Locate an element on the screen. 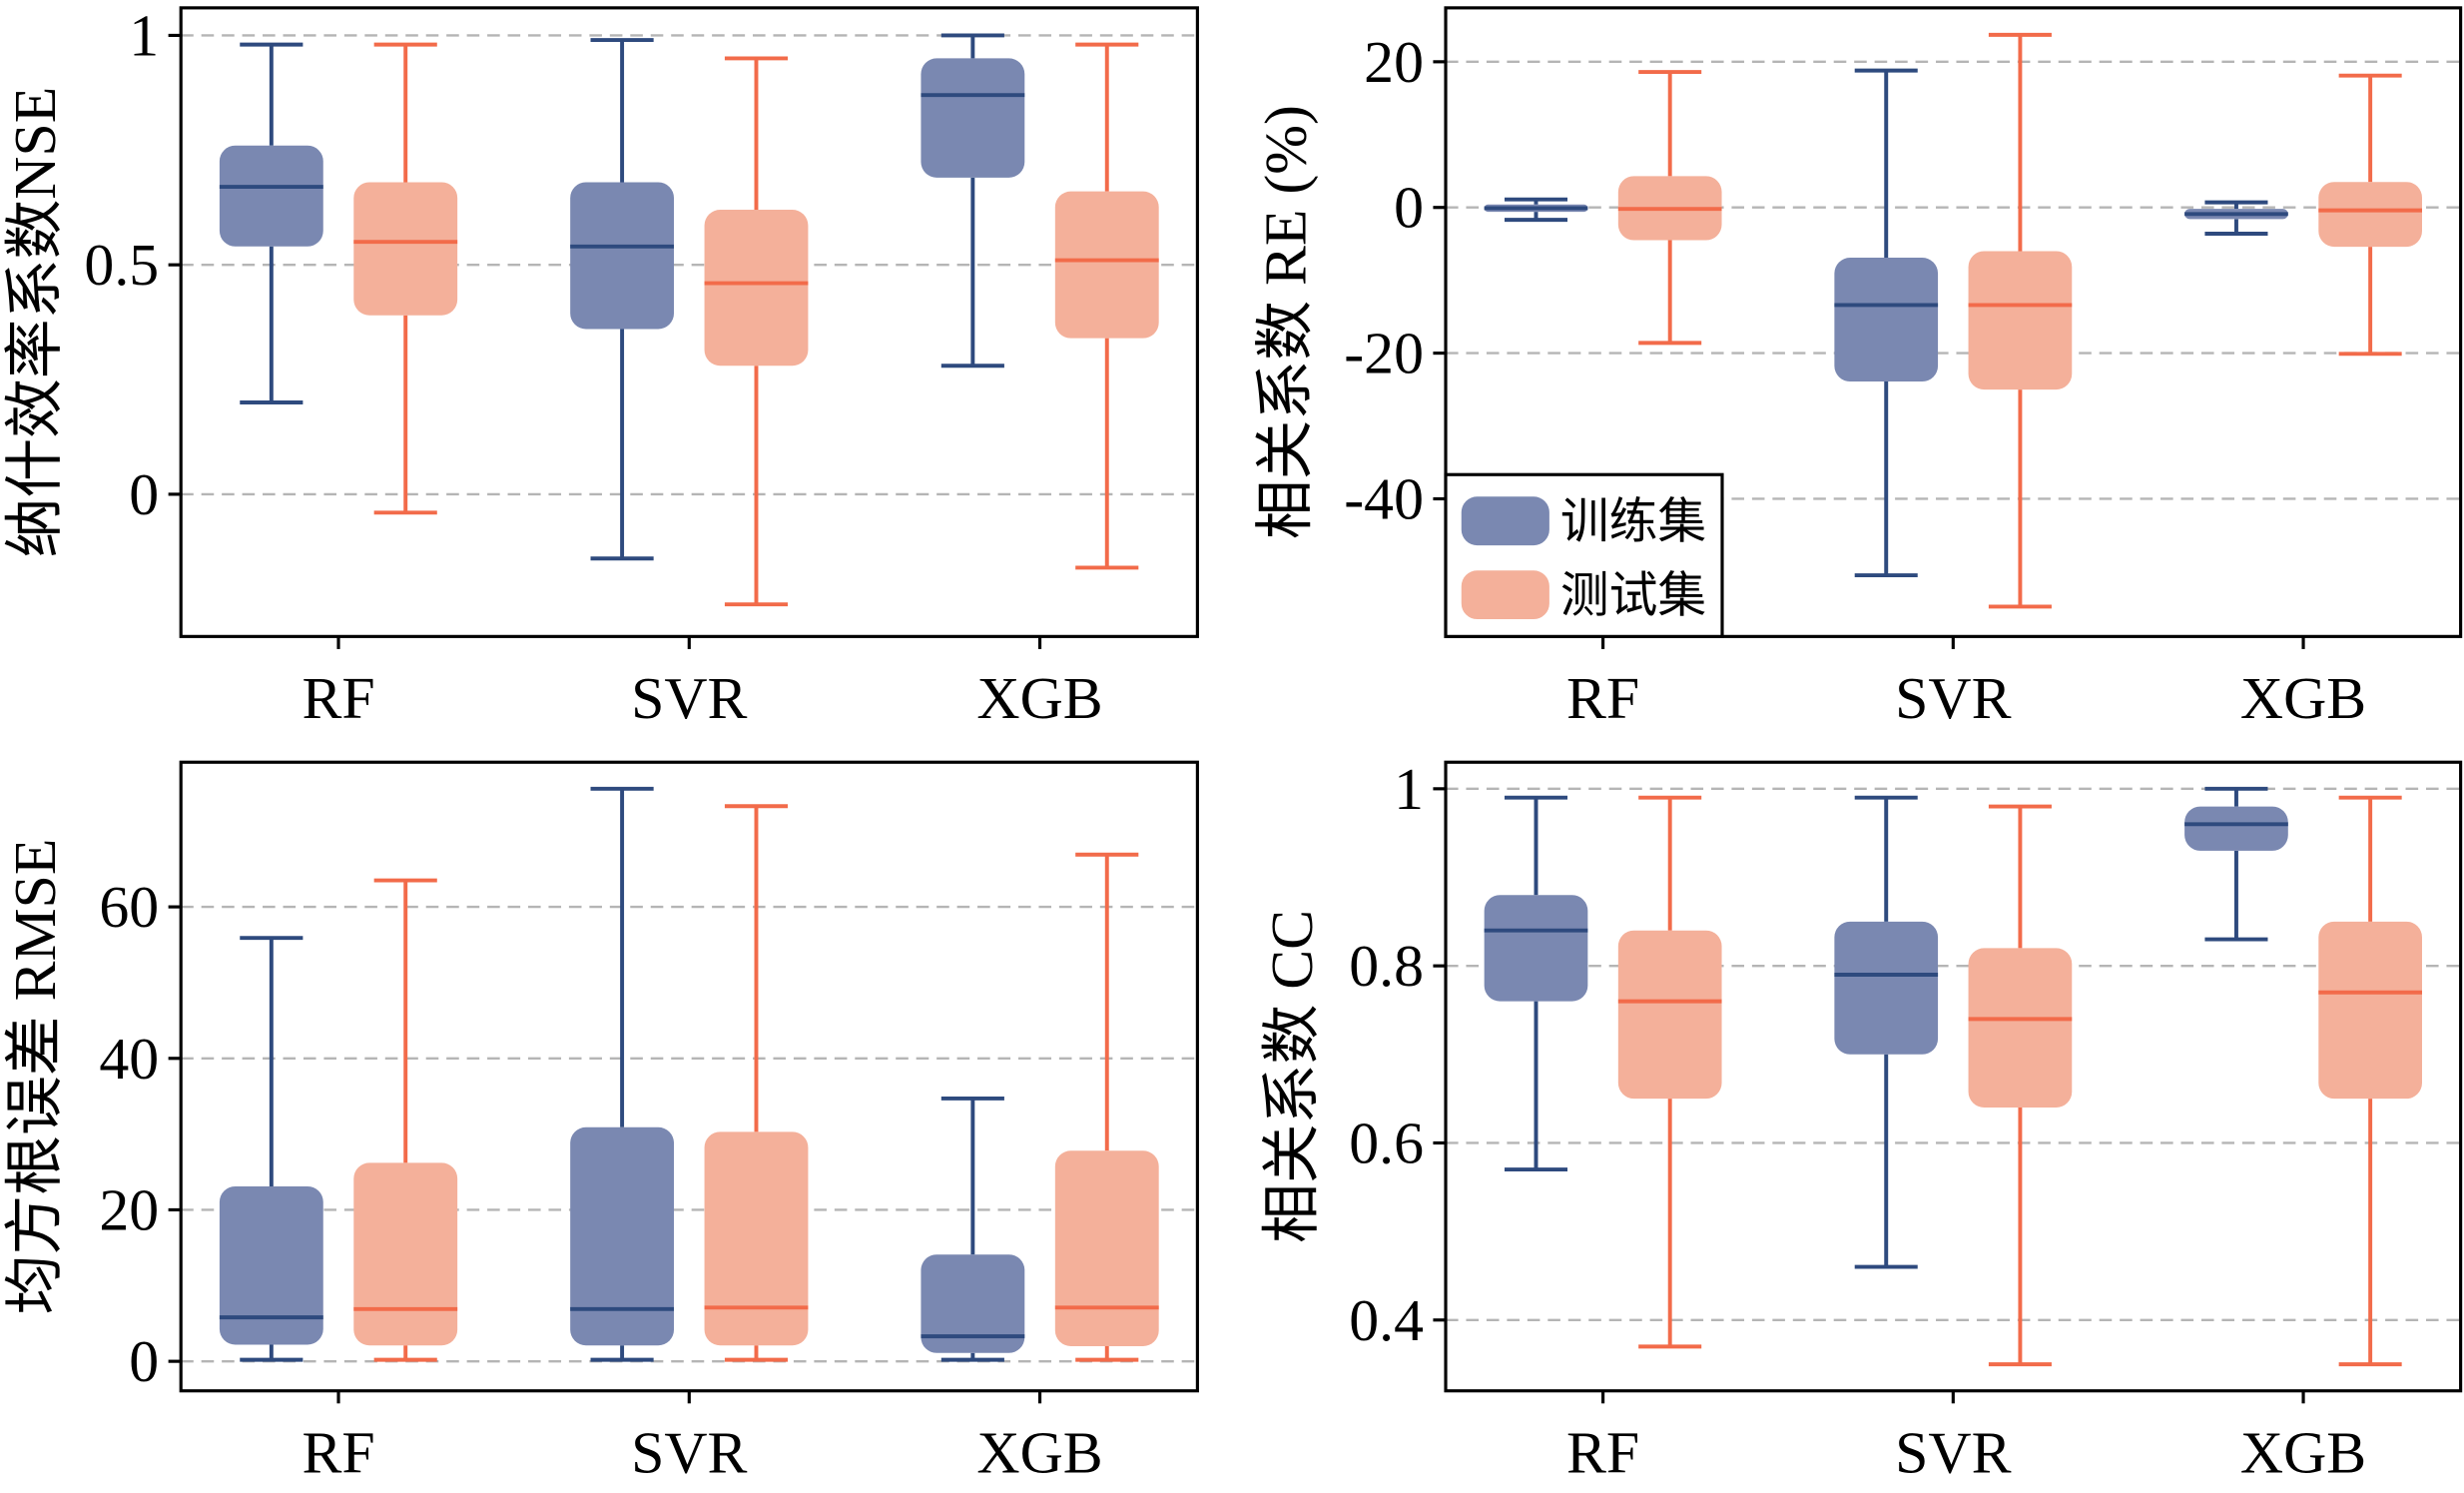 The image size is (2464, 1493). cc-x-tick-label: RF is located at coordinates (1602, 1453).